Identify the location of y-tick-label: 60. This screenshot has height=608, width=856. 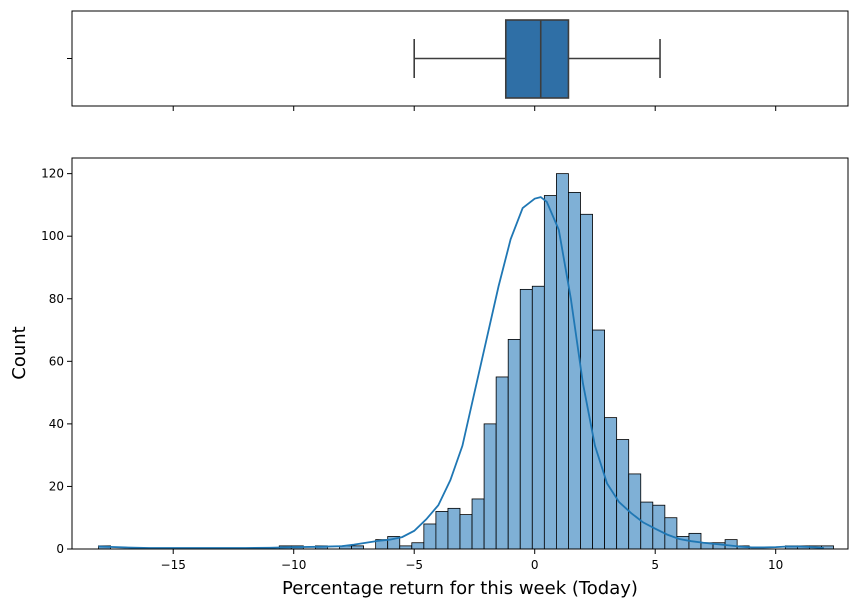
(56, 361).